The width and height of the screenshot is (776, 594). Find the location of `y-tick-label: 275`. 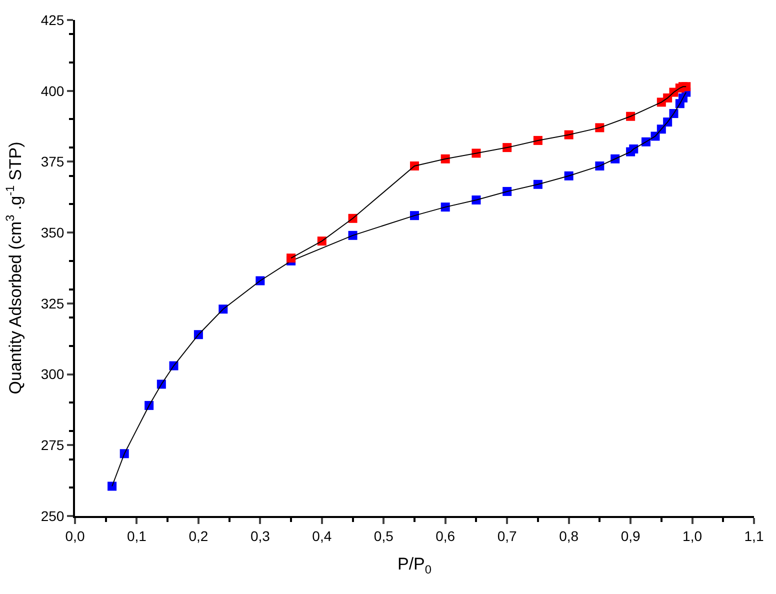

y-tick-label: 275 is located at coordinates (52, 445).